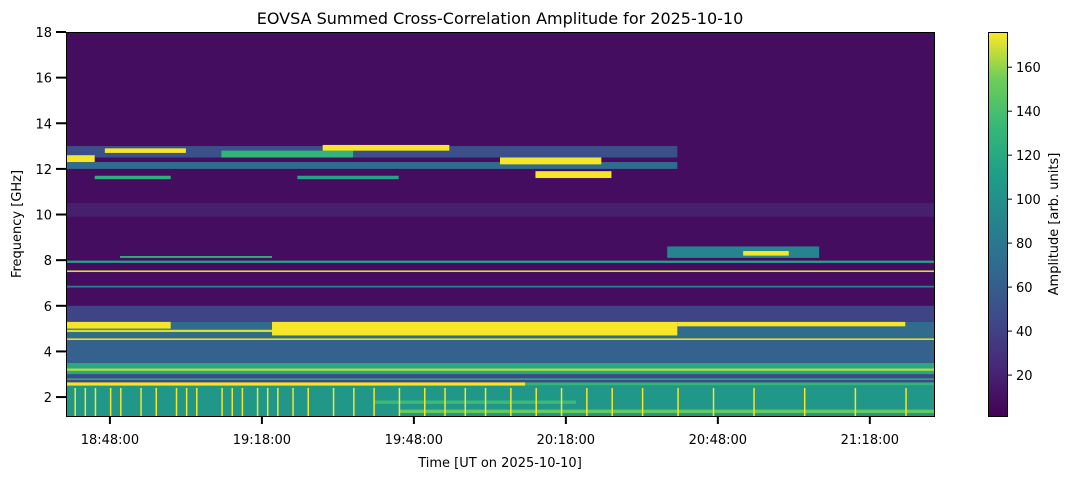  What do you see at coordinates (1028, 156) in the screenshot?
I see `colorbar-tick-label: 120` at bounding box center [1028, 156].